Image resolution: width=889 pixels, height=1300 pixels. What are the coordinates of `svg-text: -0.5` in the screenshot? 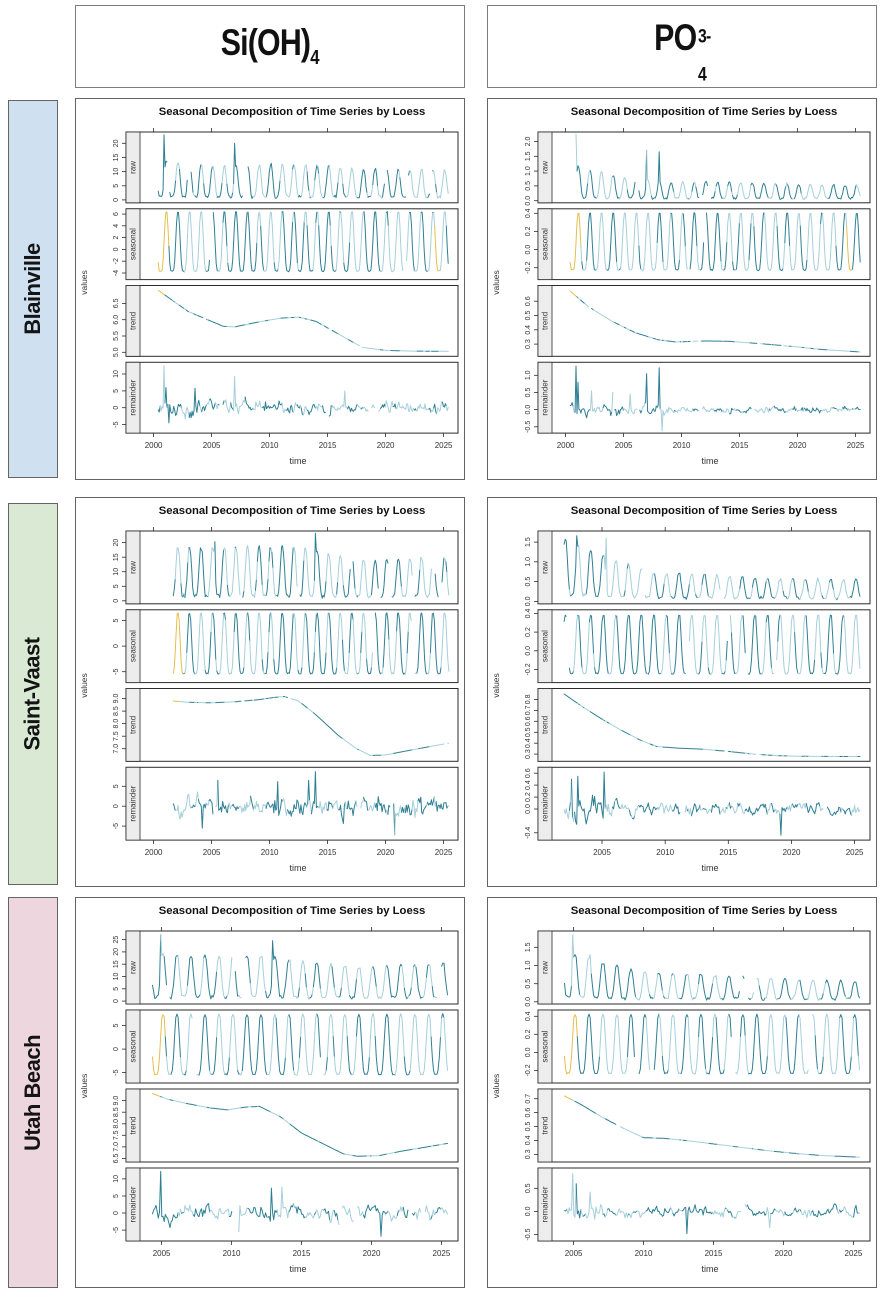 It's located at (528, 1234).